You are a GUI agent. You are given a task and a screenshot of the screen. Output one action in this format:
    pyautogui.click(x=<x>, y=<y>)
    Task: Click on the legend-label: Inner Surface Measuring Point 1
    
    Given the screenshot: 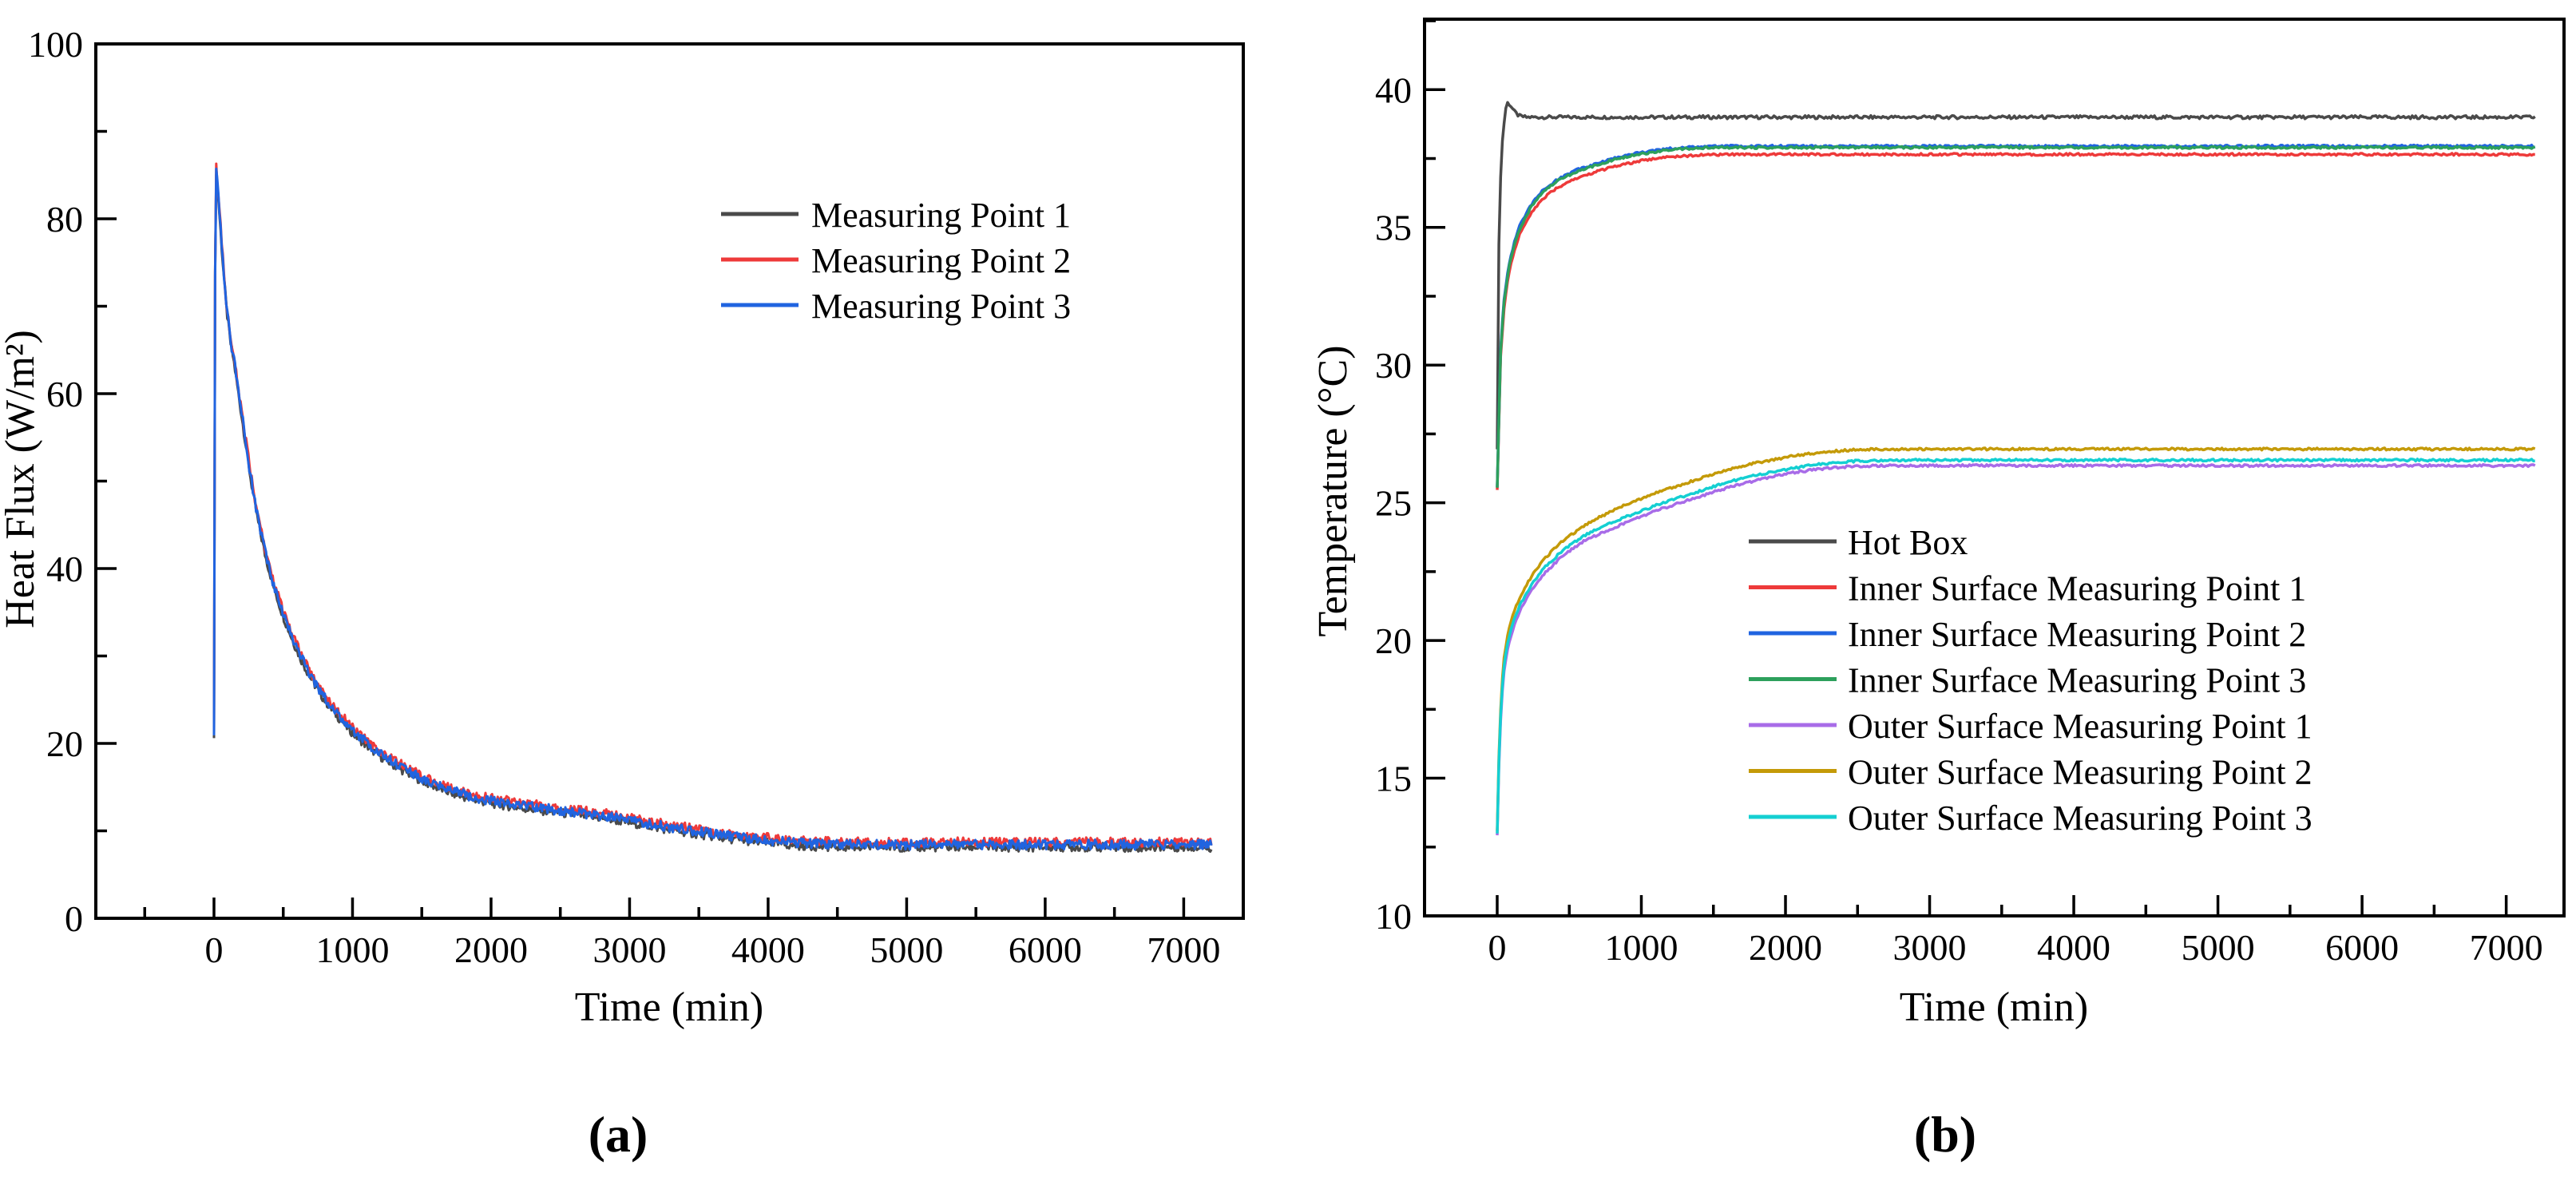 What is the action you would take?
    pyautogui.click(x=2077, y=588)
    